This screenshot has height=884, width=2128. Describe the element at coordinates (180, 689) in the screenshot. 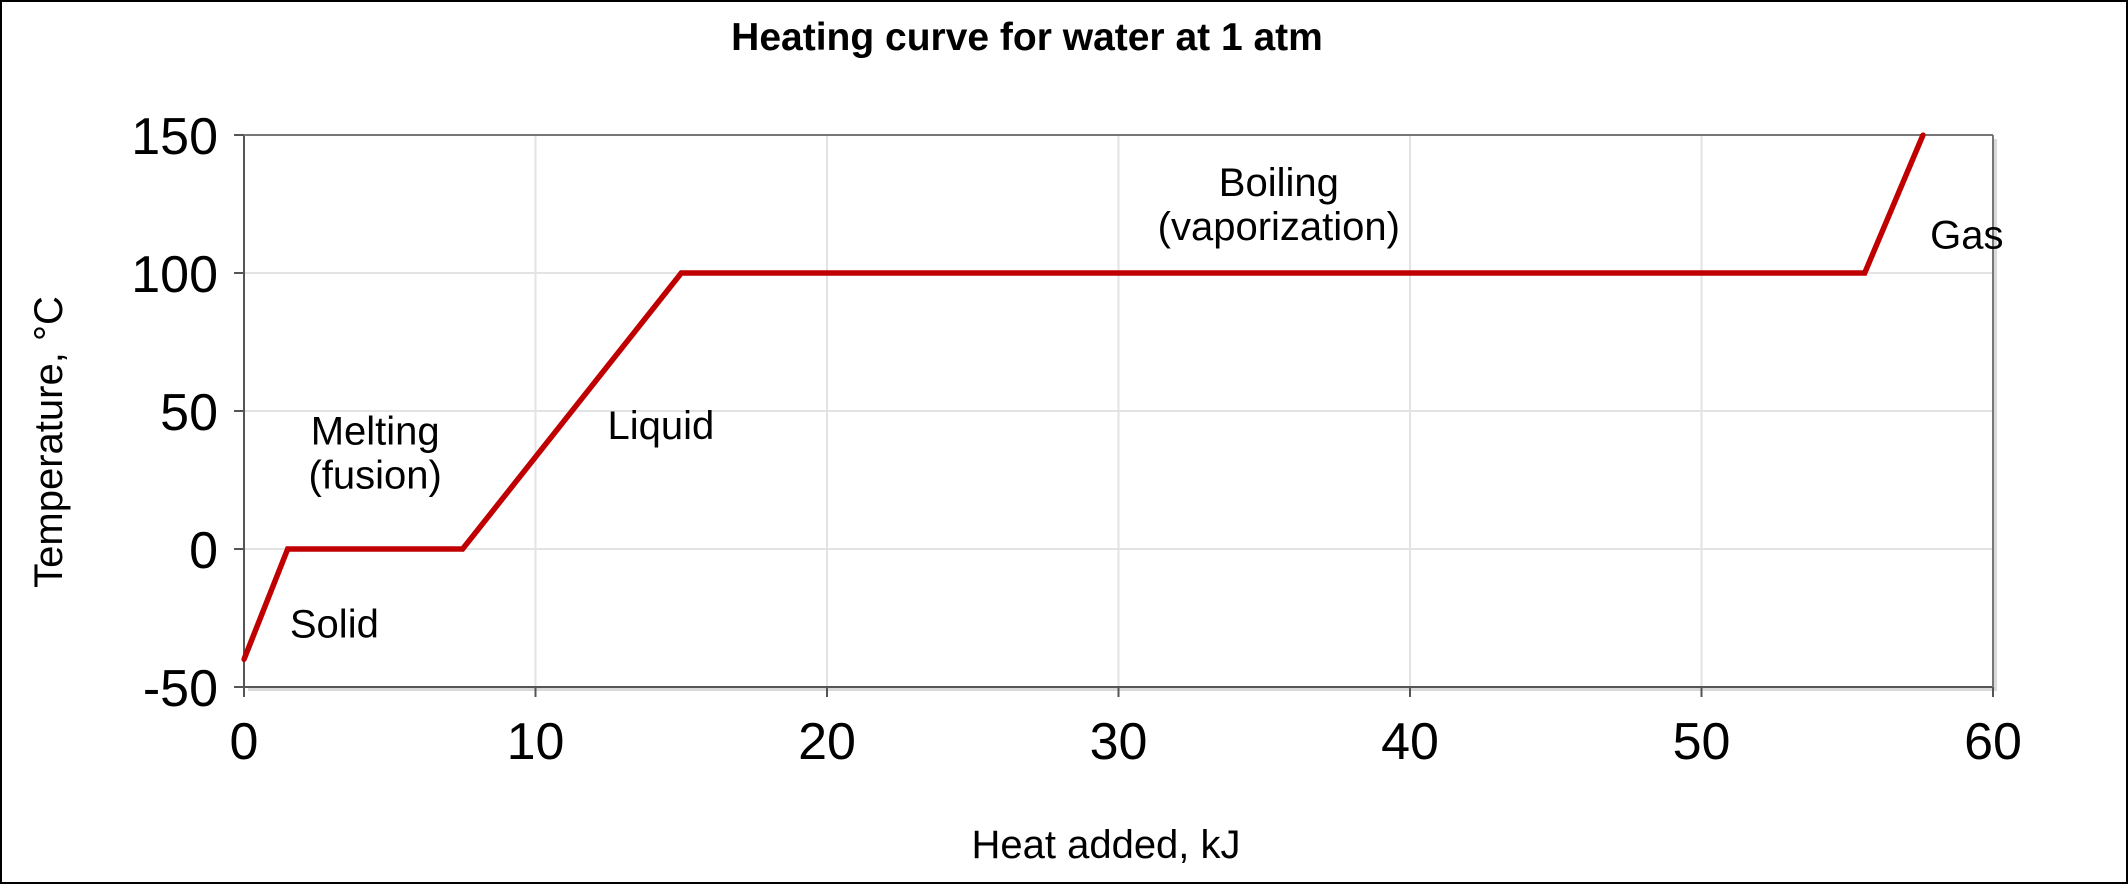

I see `y-tick-label: -50` at that location.